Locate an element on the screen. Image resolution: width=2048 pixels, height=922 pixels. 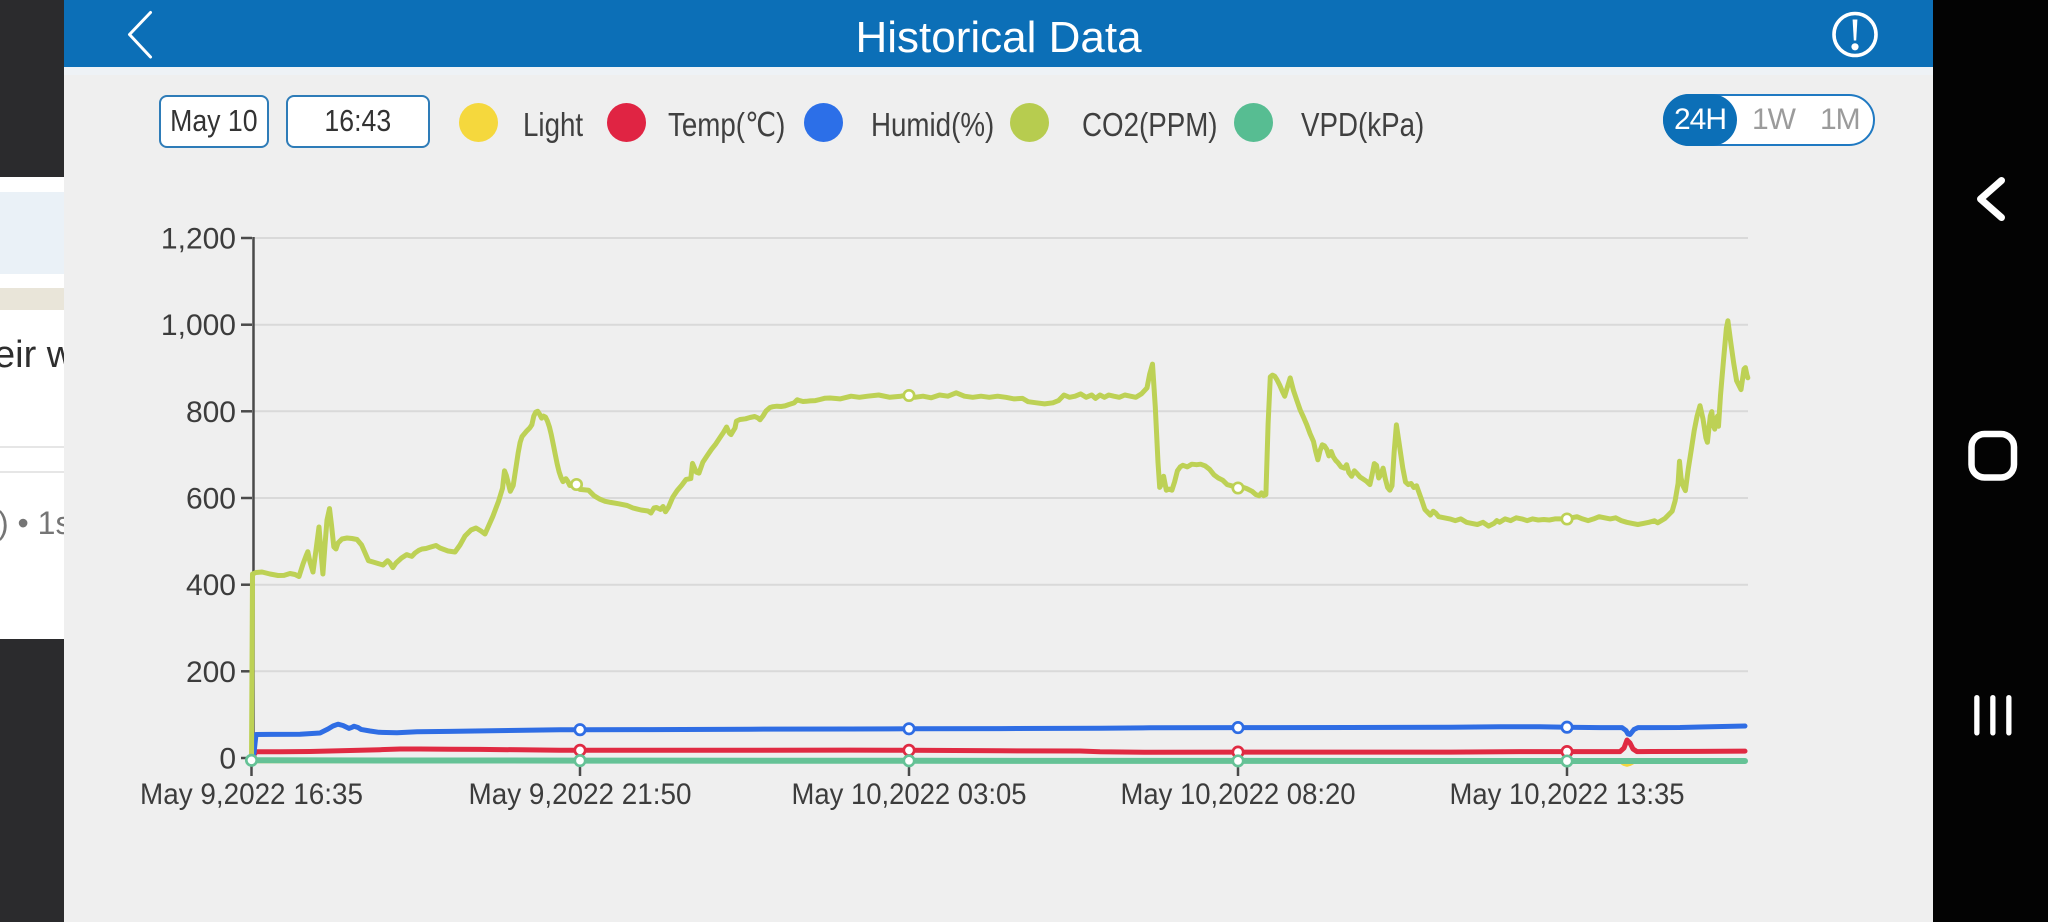
svg-text: May 10,2022 13:35 is located at coordinates (1567, 794).